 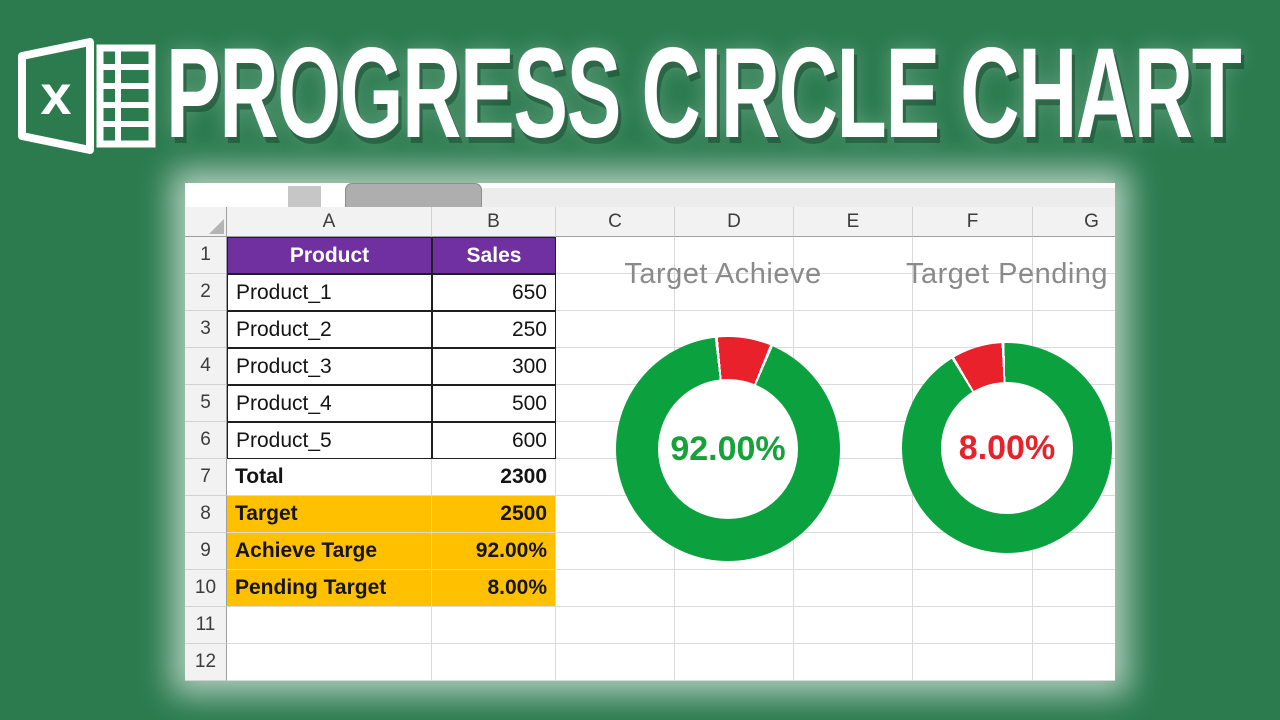 I want to click on cell-A1: Product, so click(x=329, y=255).